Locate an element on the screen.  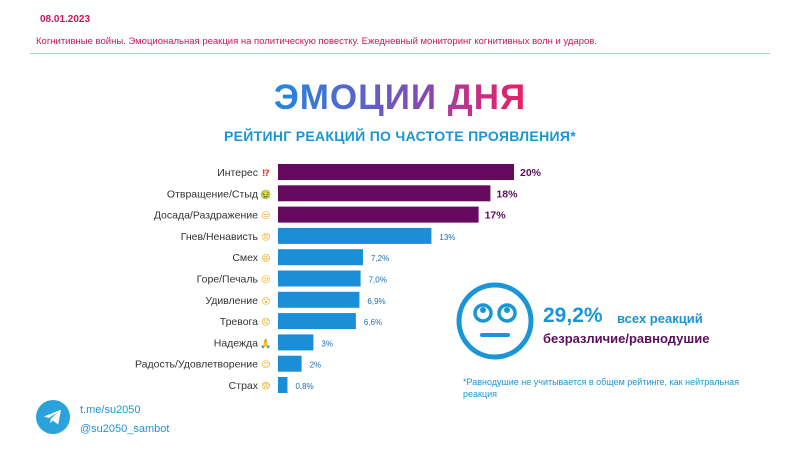
value-label: 3% is located at coordinates (327, 343).